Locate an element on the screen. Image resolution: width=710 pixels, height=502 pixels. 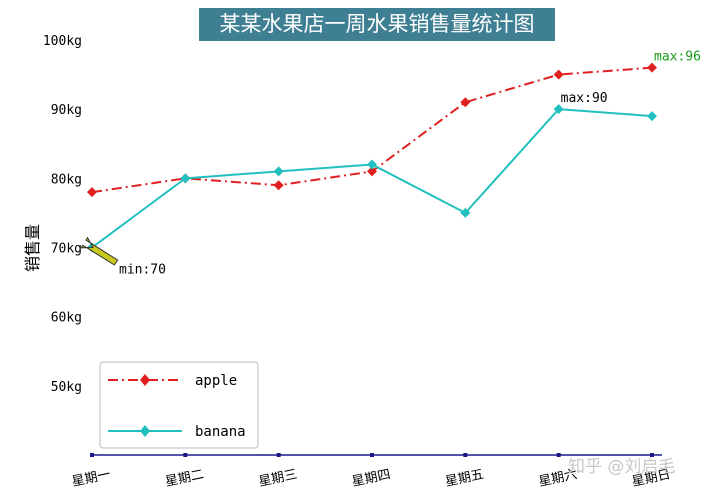
chart-title-box: 某某水果店一周水果销售量统计图 is located at coordinates (377, 24).